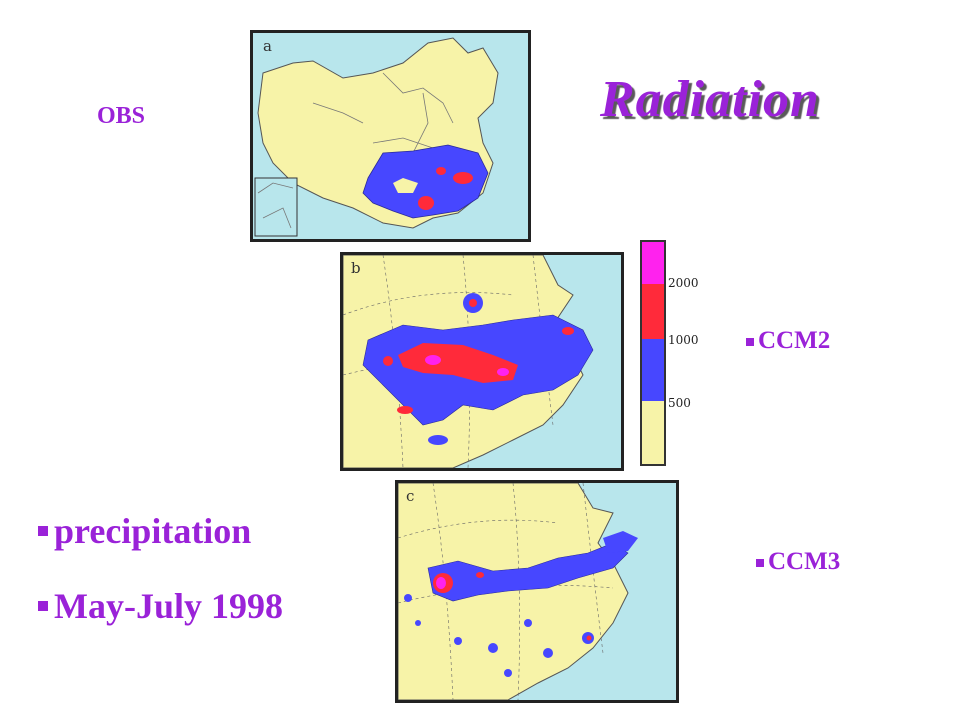 This screenshot has height=720, width=960. I want to click on ccm2-label-text: CCM2, so click(794, 340).